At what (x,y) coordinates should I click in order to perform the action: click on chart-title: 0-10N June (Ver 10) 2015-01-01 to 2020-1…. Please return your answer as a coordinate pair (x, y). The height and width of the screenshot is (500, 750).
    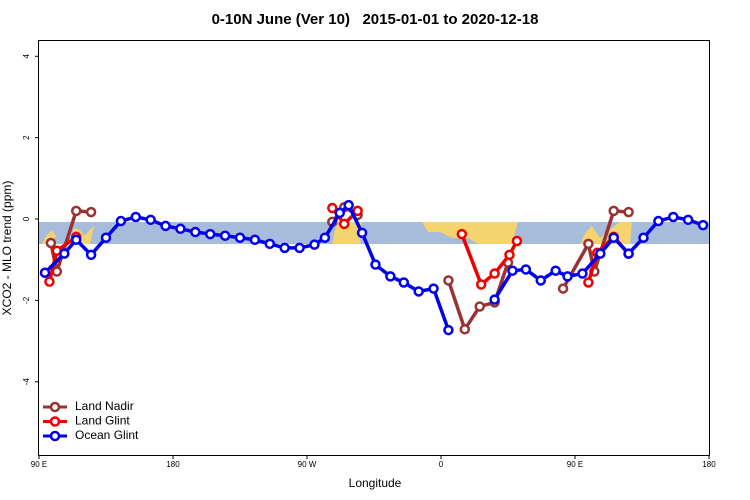
    Looking at the image, I should click on (375, 19).